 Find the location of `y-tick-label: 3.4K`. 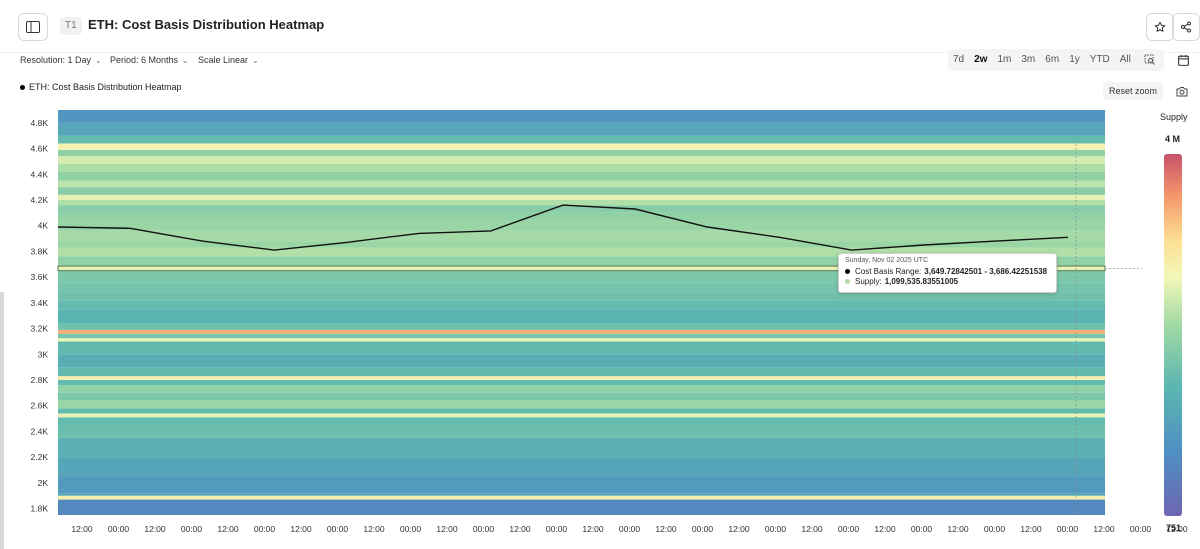

y-tick-label: 3.4K is located at coordinates (40, 303).